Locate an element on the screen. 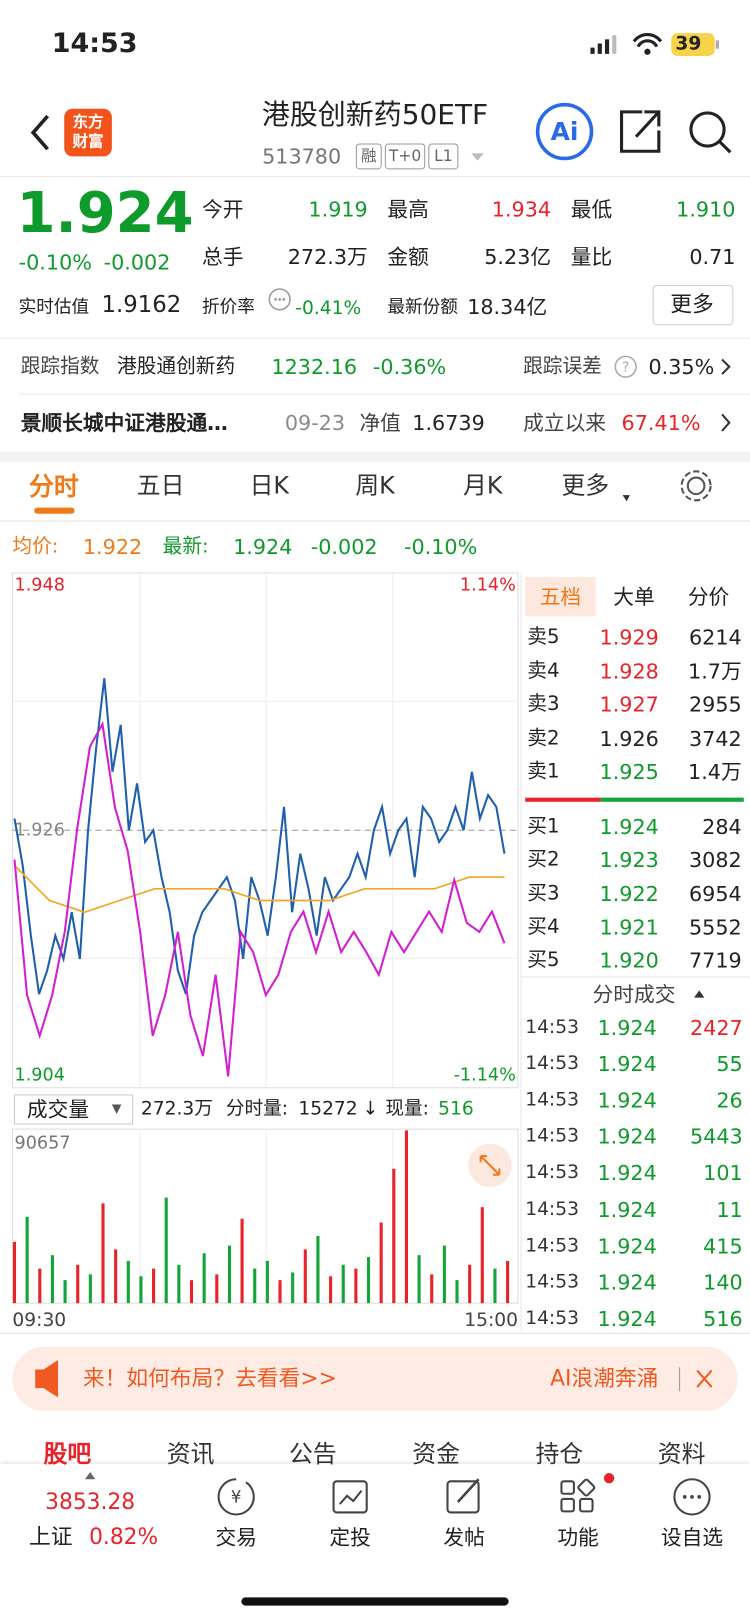  index-value: 3853.28 is located at coordinates (90, 1501).